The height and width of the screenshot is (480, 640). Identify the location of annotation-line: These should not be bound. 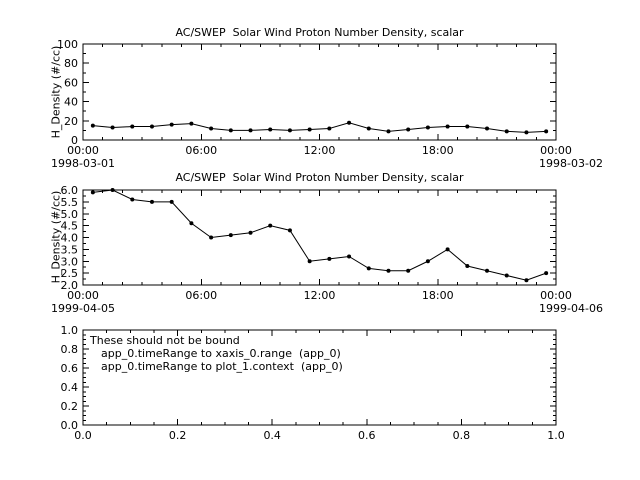
(165, 340).